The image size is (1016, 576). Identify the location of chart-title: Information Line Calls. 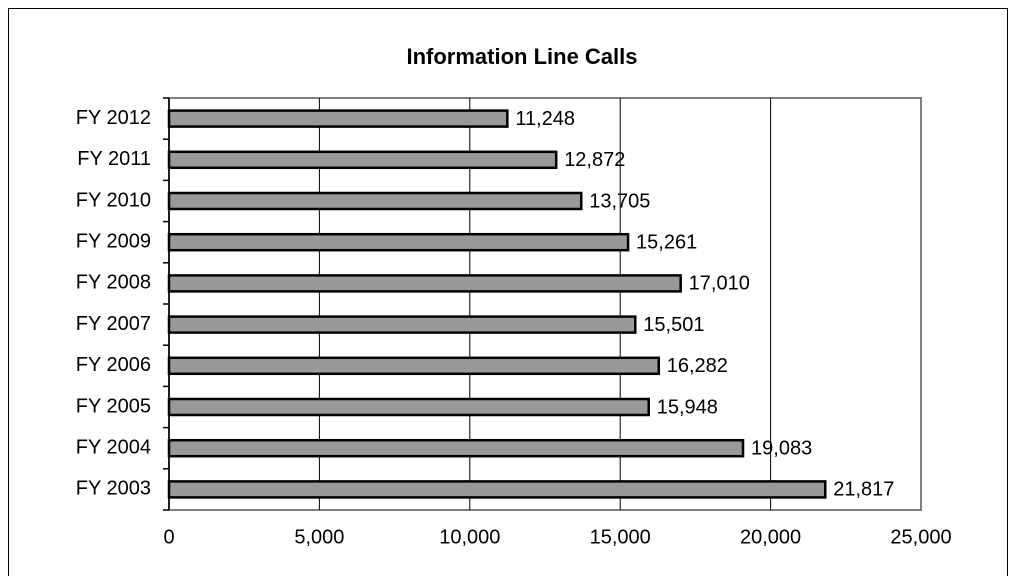
(521, 56).